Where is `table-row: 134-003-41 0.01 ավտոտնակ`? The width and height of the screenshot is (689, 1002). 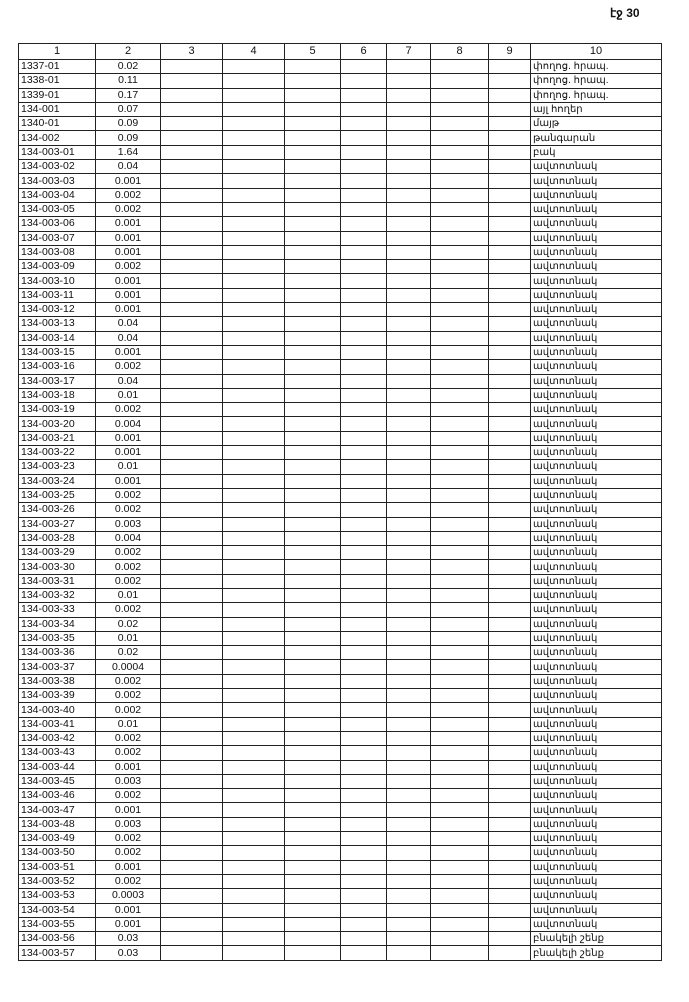 table-row: 134-003-41 0.01 ավտոտնակ is located at coordinates (340, 724).